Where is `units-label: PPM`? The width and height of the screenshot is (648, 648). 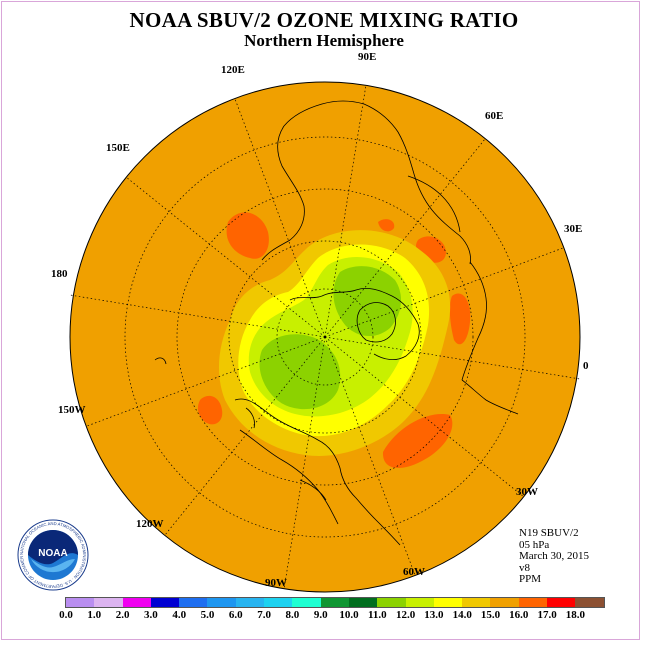 units-label: PPM is located at coordinates (530, 579).